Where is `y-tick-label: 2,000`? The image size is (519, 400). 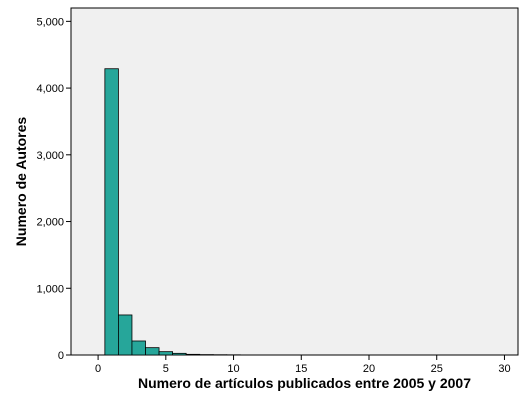
y-tick-label: 2,000 is located at coordinates (50, 223).